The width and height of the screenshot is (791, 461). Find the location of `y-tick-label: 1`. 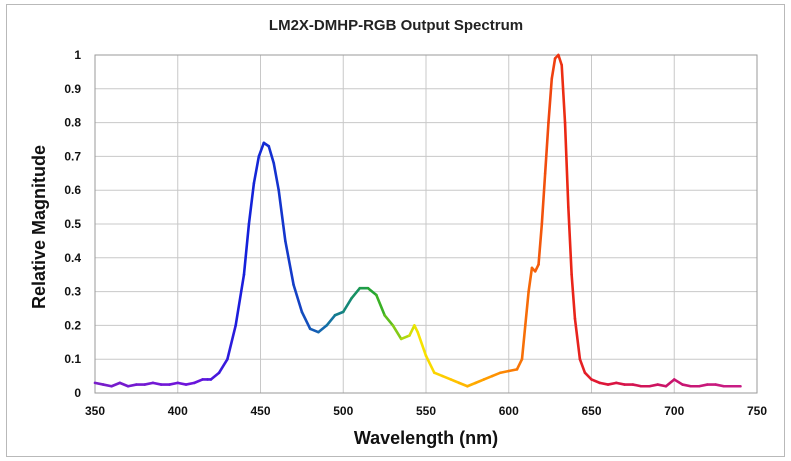

y-tick-label: 1 is located at coordinates (77, 55).